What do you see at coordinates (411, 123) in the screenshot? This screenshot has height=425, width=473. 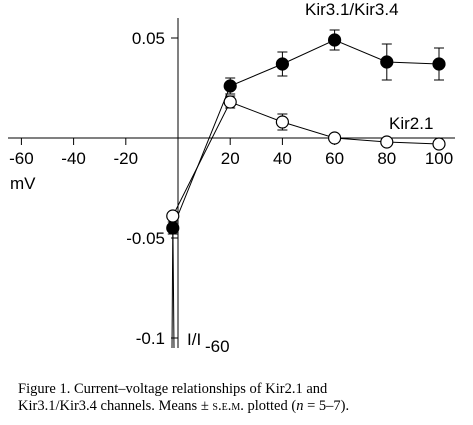 I see `series-label-kir21: Kir2.1` at bounding box center [411, 123].